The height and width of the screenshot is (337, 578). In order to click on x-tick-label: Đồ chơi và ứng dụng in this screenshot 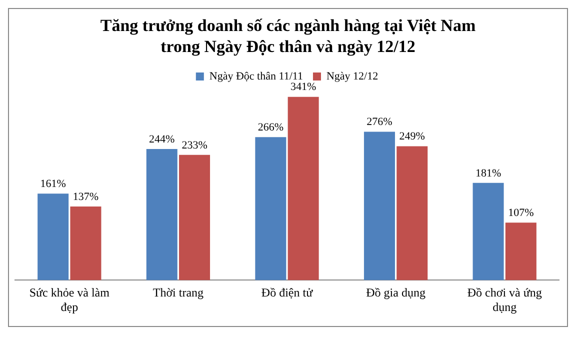, I will do `click(504, 300)`.